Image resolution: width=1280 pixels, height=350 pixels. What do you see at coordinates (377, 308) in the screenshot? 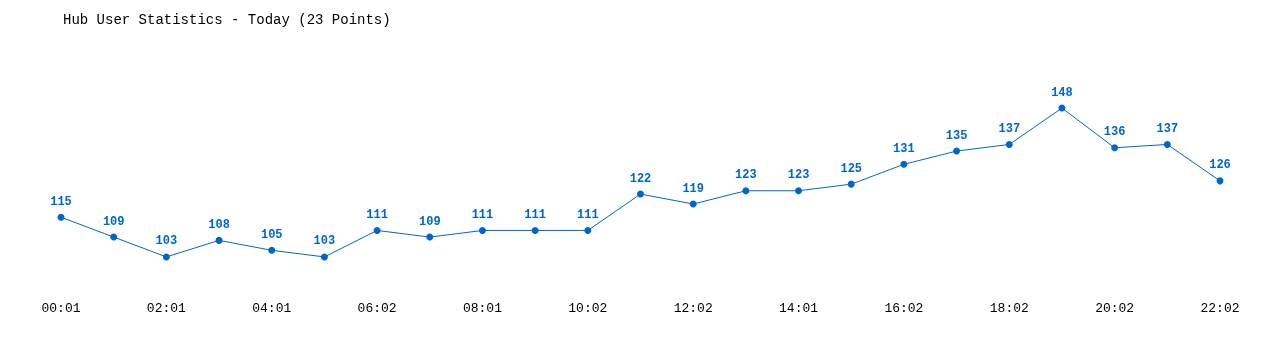
I see `x-tick-label: 06:02` at bounding box center [377, 308].